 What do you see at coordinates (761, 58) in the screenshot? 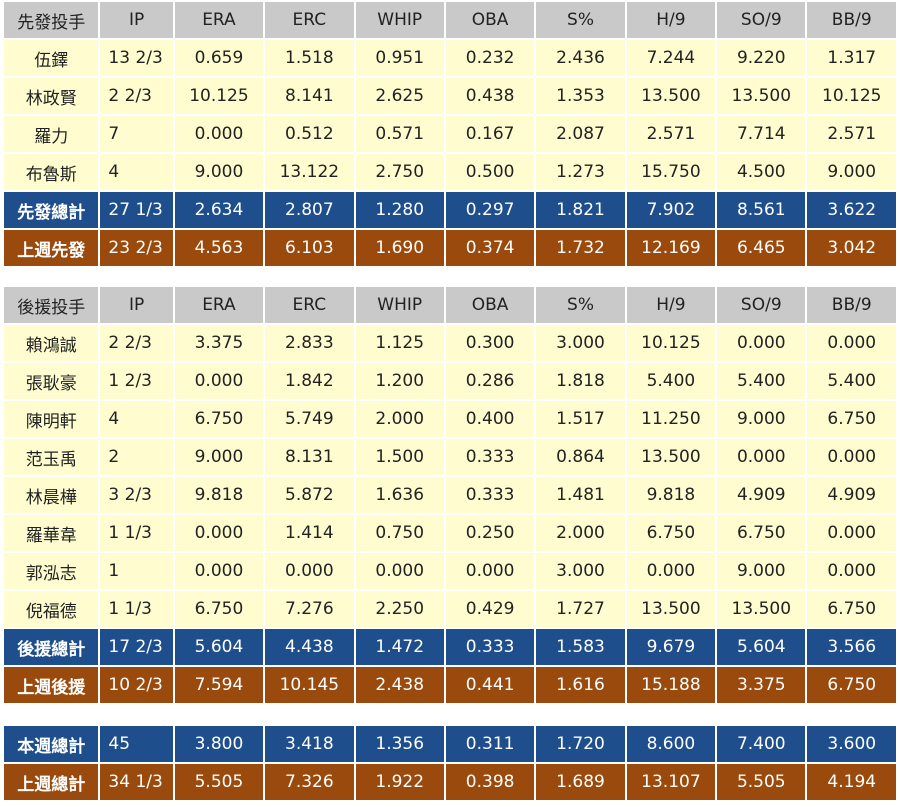
I see `cell-stat: 9.220` at bounding box center [761, 58].